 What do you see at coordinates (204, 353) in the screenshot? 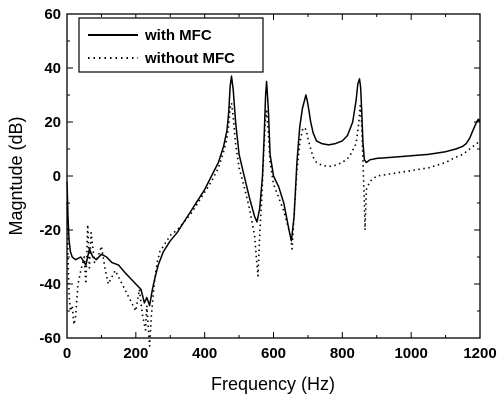
I see `x-tick-label: 400` at bounding box center [204, 353].